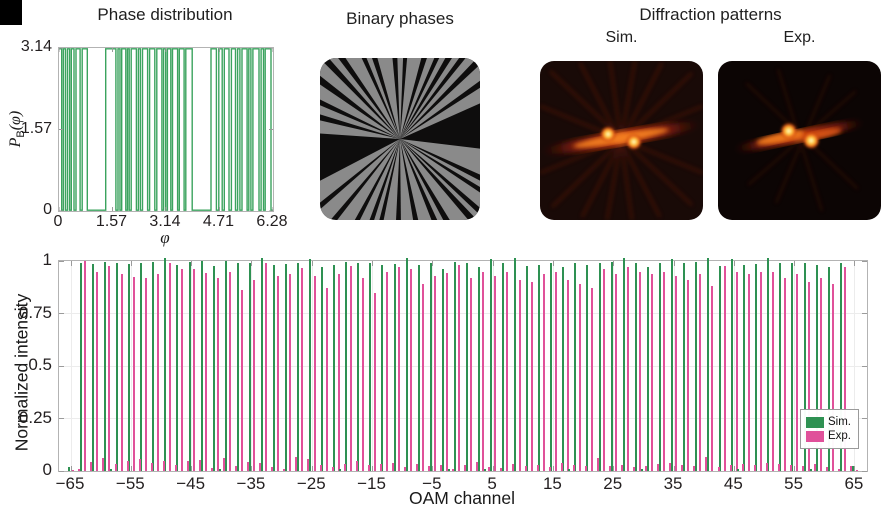  I want to click on corner-black-box, so click(11, 12).